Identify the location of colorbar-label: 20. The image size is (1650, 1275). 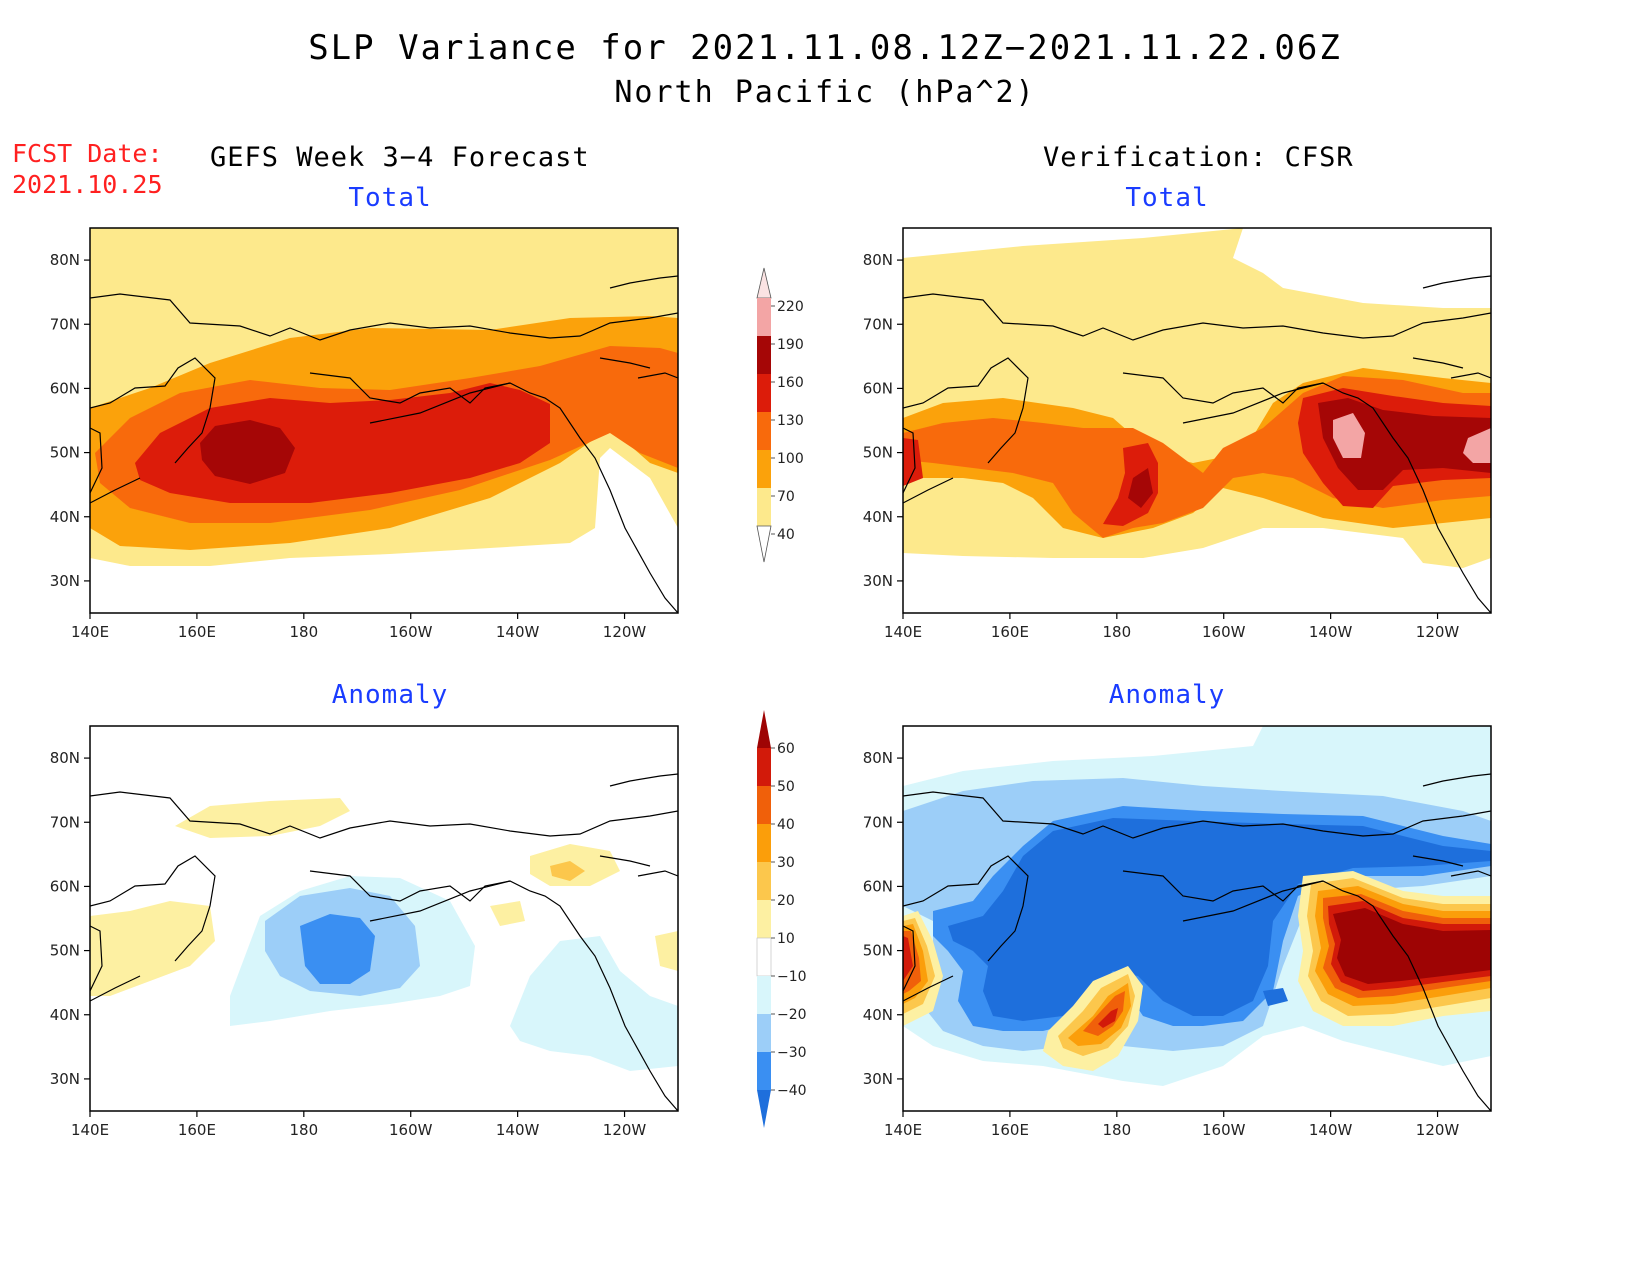
(786, 901).